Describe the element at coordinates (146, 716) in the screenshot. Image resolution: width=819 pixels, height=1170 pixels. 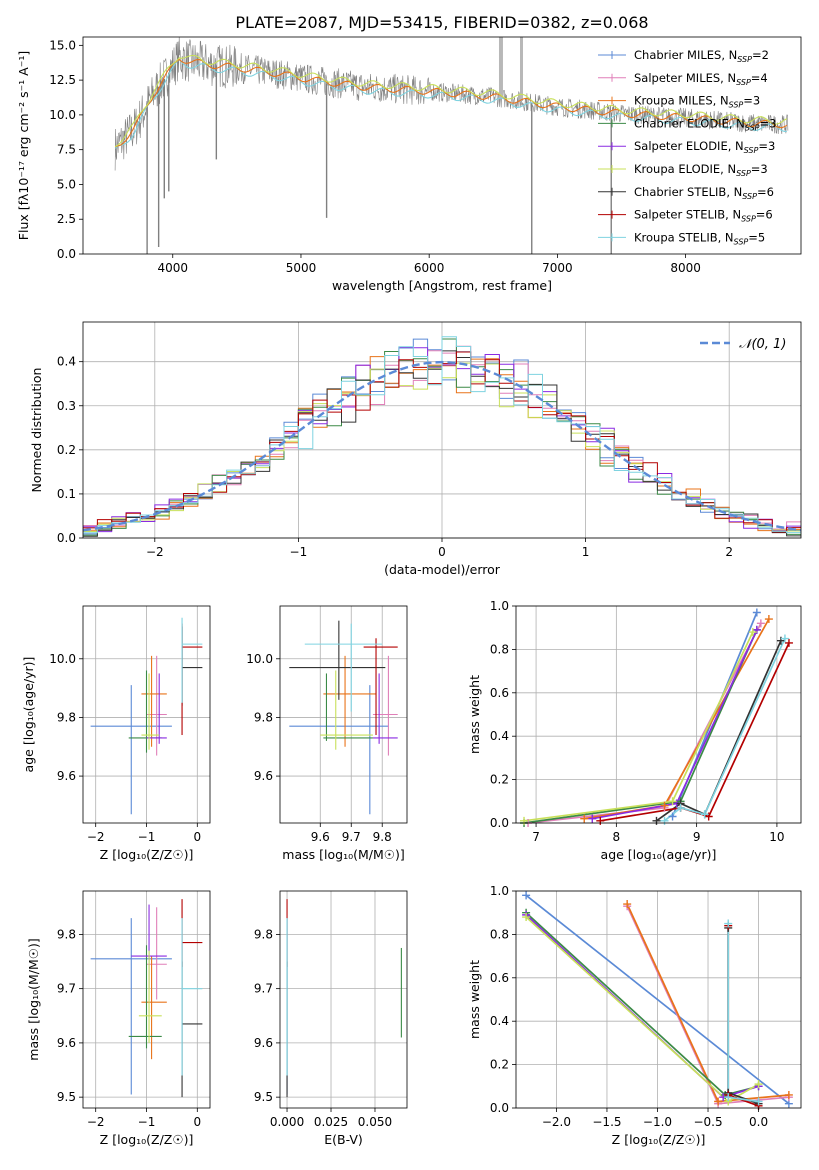
I see `plot-area-age_vs_Z` at that location.